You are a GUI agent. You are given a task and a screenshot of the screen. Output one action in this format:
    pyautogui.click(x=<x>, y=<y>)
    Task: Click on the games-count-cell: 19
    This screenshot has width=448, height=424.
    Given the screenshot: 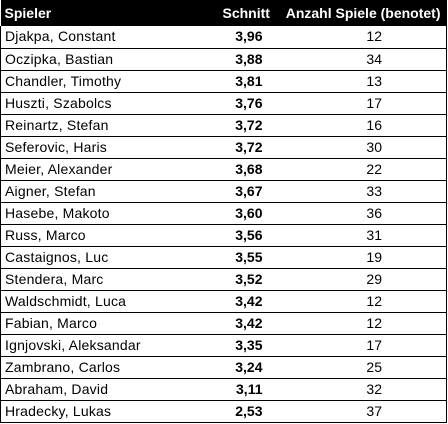 What is the action you would take?
    pyautogui.click(x=358, y=258)
    